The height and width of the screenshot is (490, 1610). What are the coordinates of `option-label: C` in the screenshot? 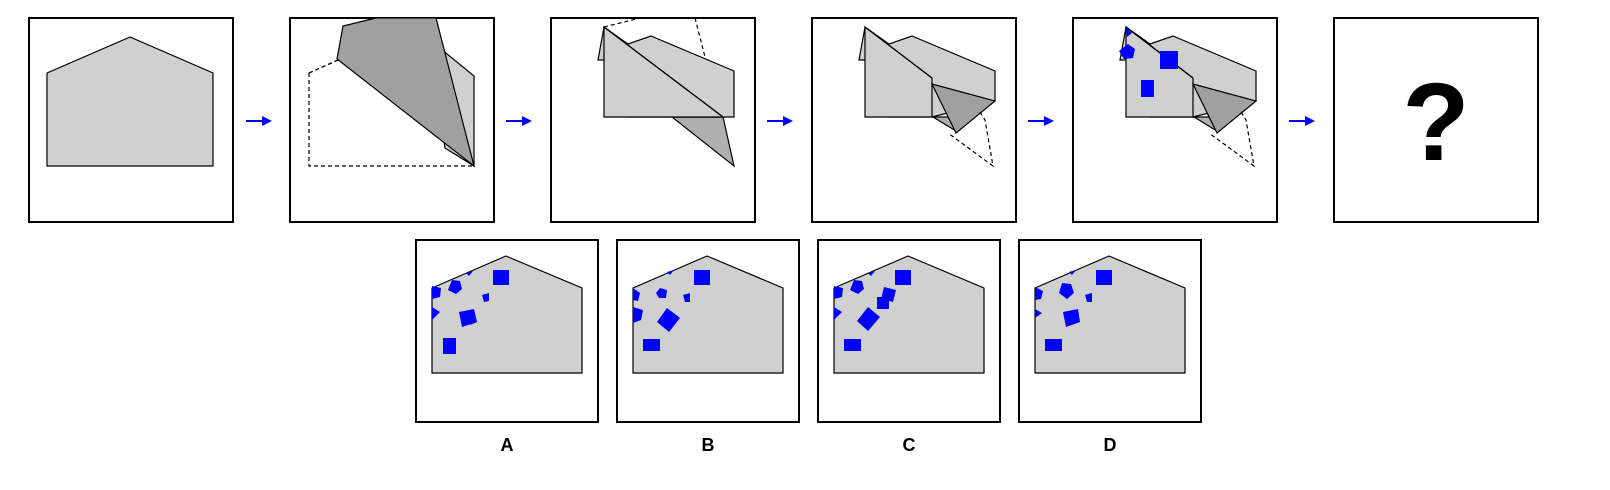 It's located at (909, 445).